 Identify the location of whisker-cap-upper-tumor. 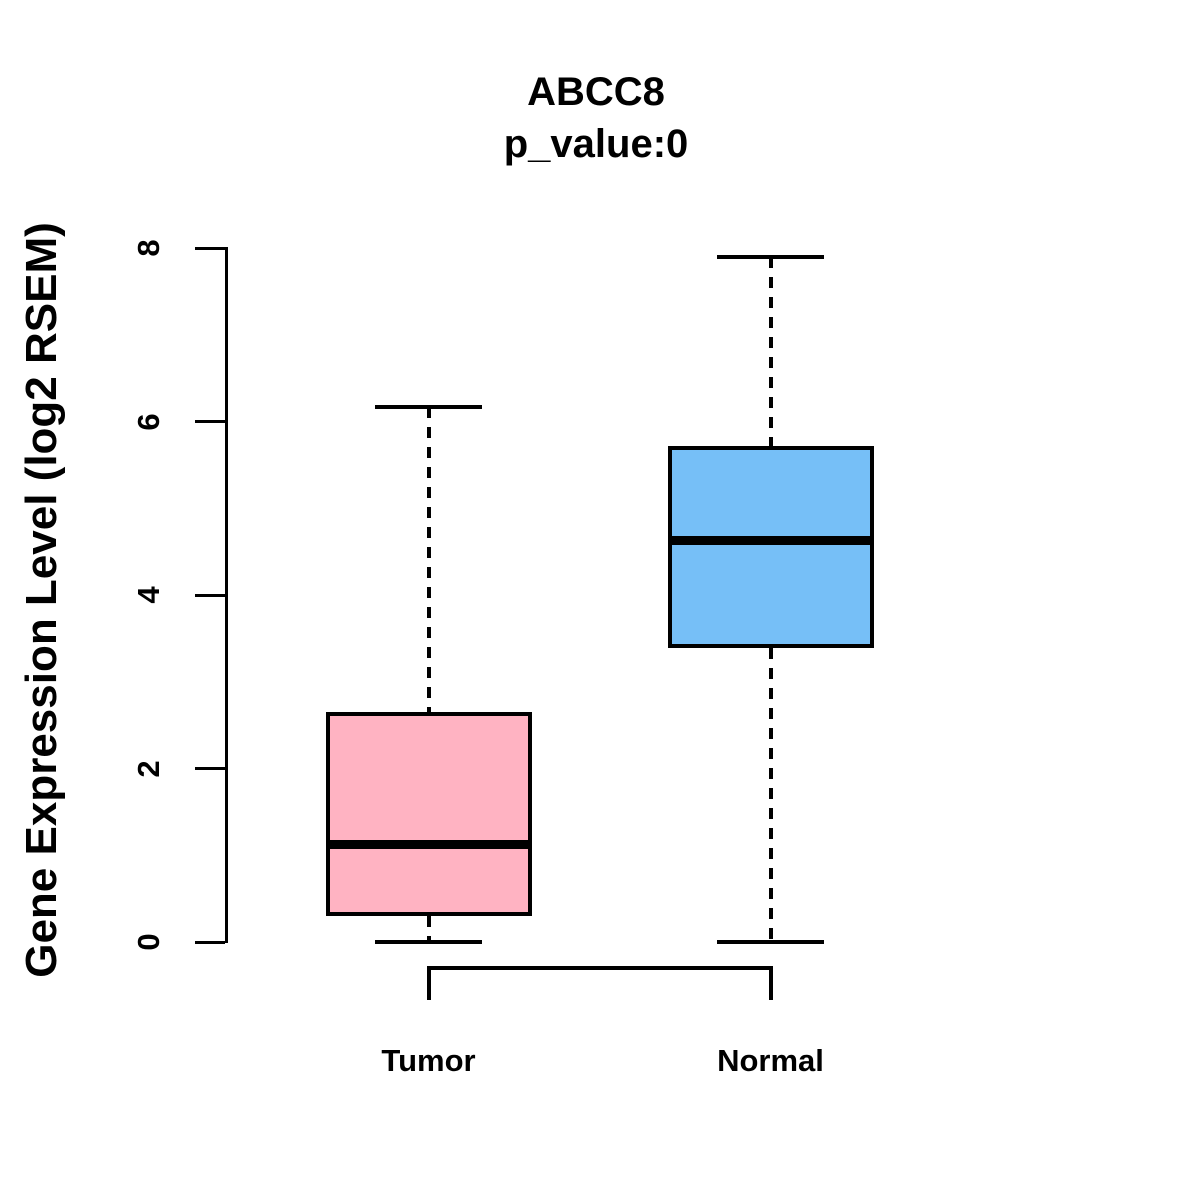
(428, 407).